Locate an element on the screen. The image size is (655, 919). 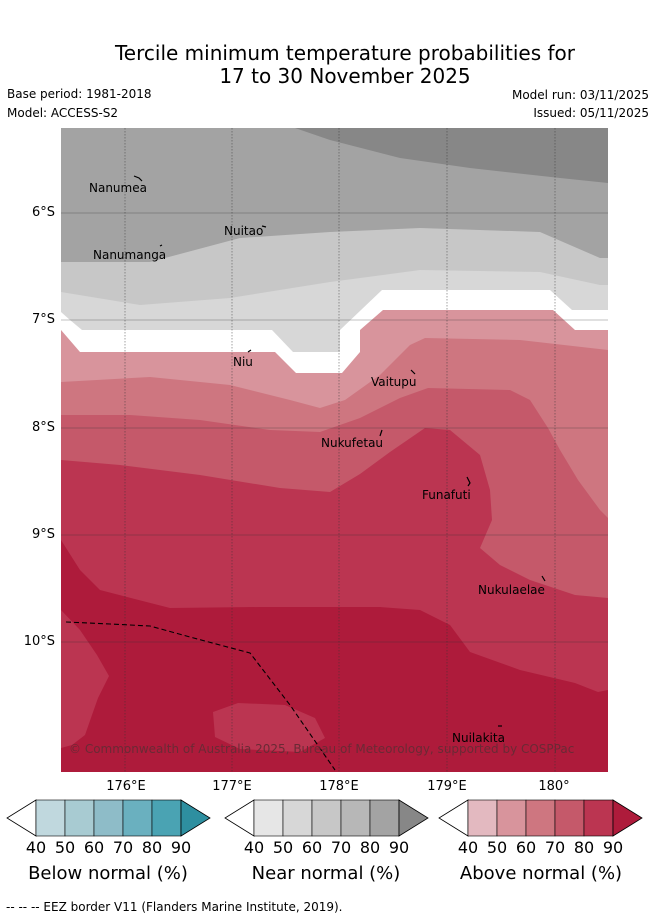
region-above-80-west is located at coordinates (85, 679).